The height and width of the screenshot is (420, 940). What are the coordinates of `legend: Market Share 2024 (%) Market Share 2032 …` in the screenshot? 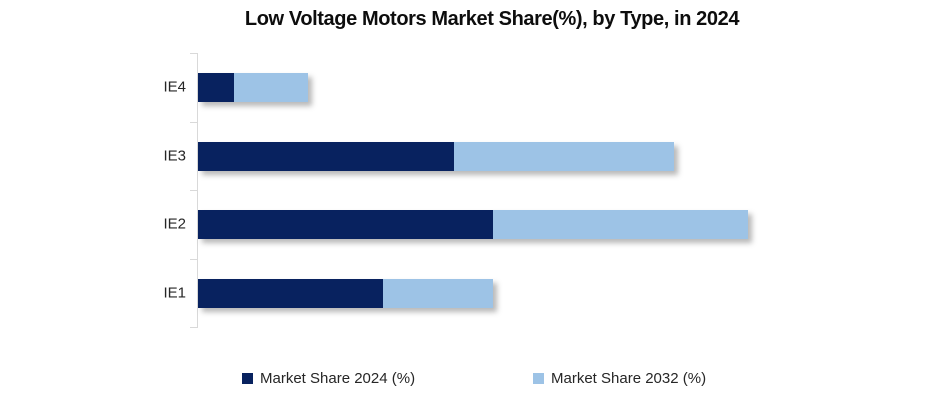 It's located at (470, 379).